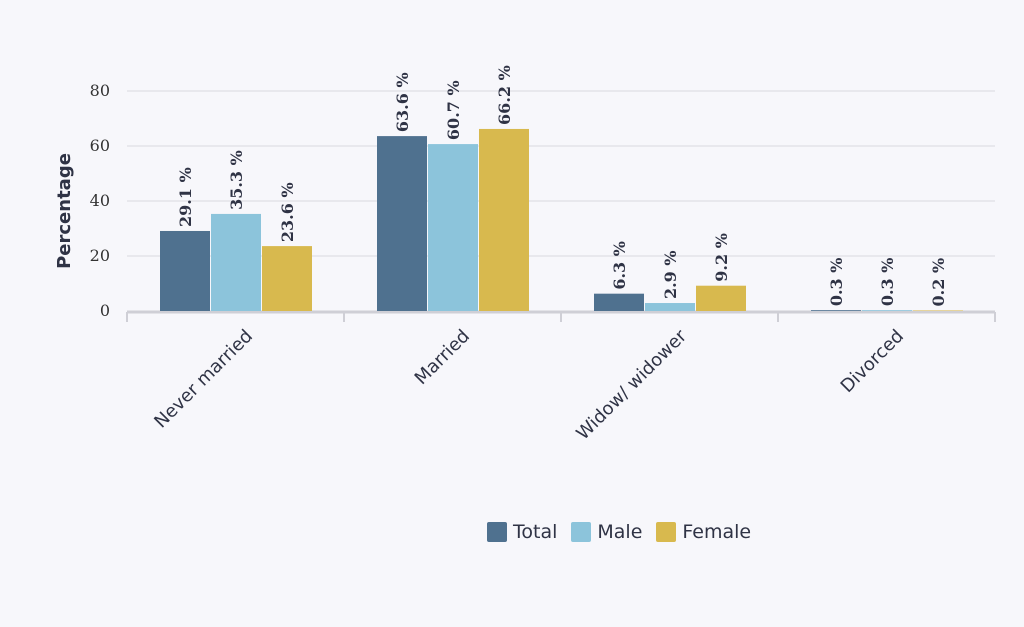 Image resolution: width=1024 pixels, height=627 pixels. I want to click on chart-legend: Total Male Female, so click(619, 532).